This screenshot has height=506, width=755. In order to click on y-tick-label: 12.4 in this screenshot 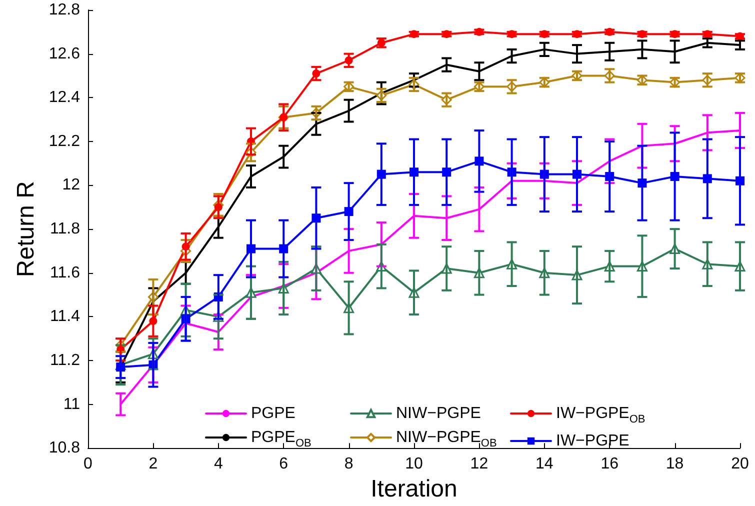, I will do `click(64, 97)`.